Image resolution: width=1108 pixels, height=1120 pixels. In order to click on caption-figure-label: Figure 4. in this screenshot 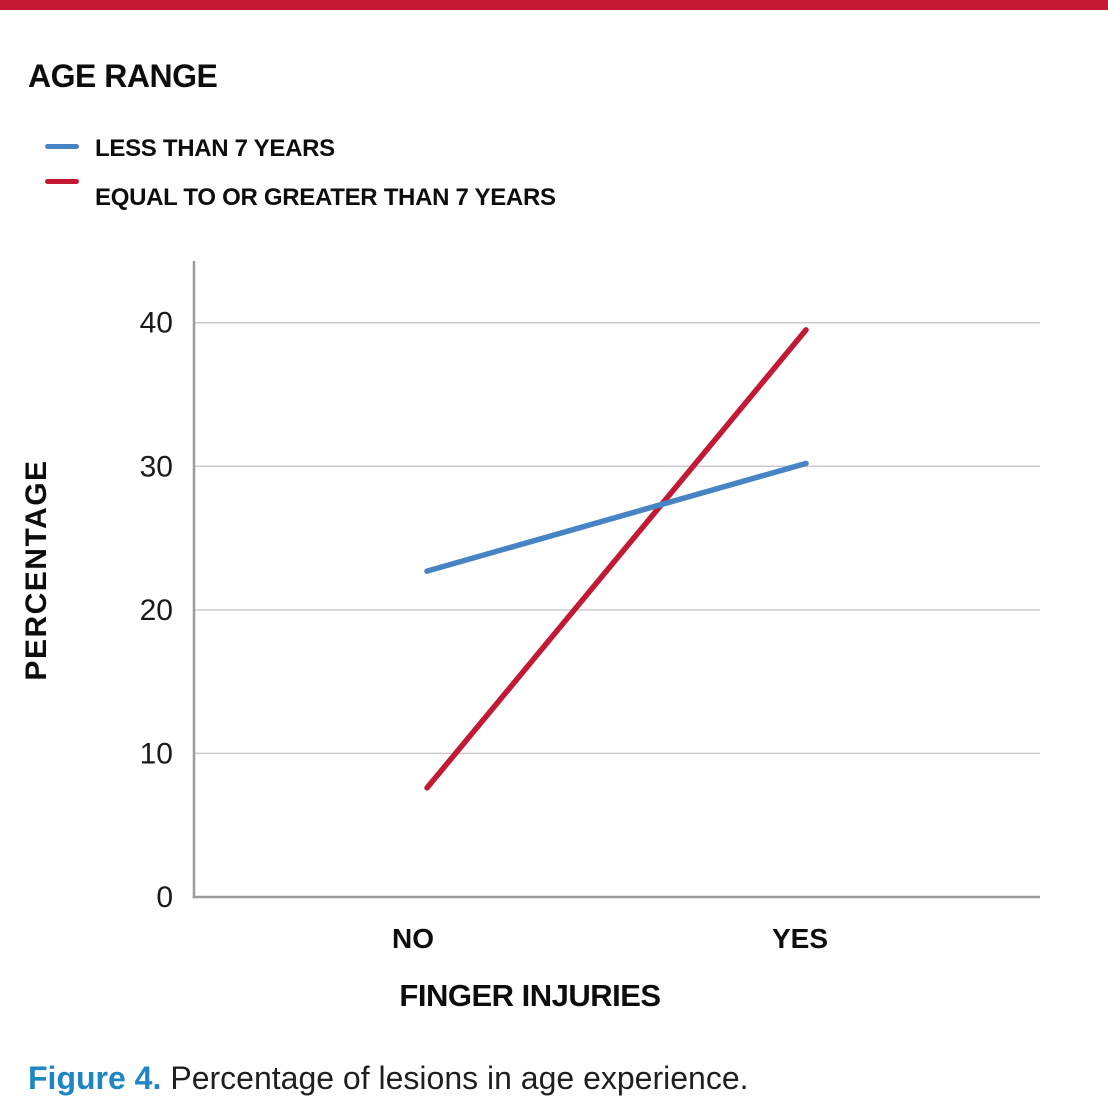, I will do `click(95, 1078)`.